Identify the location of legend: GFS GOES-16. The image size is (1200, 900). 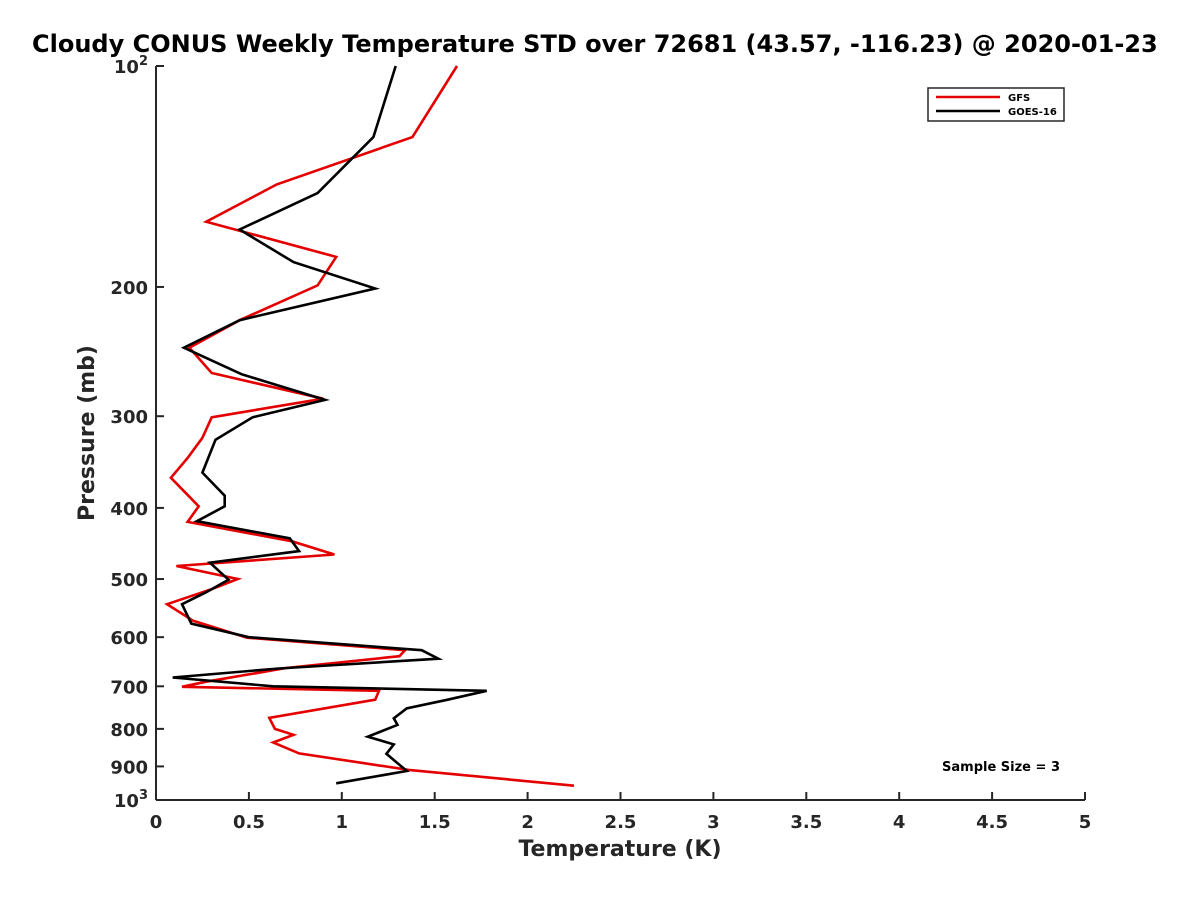
(996, 104).